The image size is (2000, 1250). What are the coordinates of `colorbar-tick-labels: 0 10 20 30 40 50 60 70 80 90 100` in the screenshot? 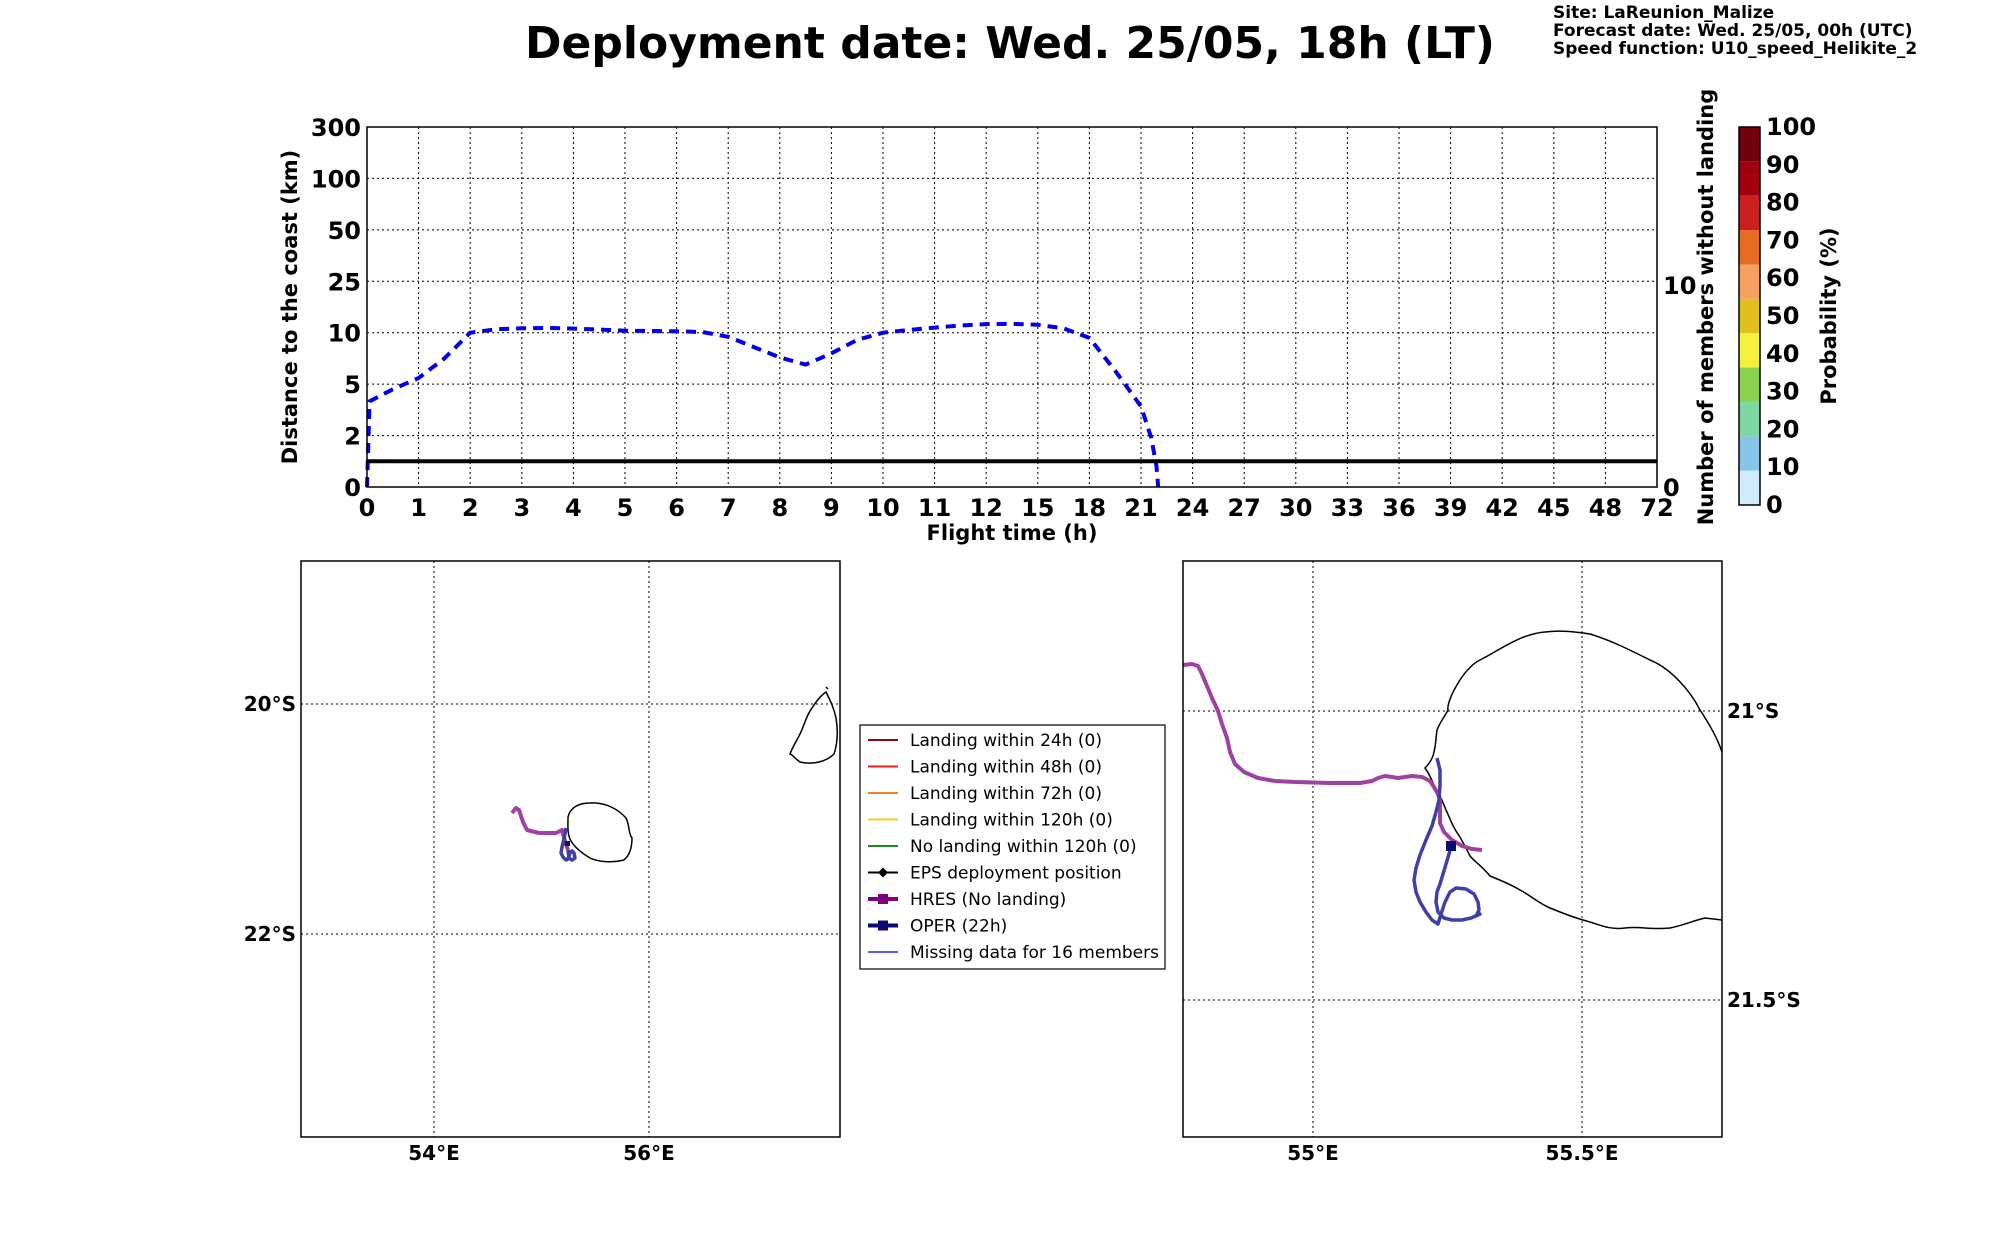 It's located at (1791, 316).